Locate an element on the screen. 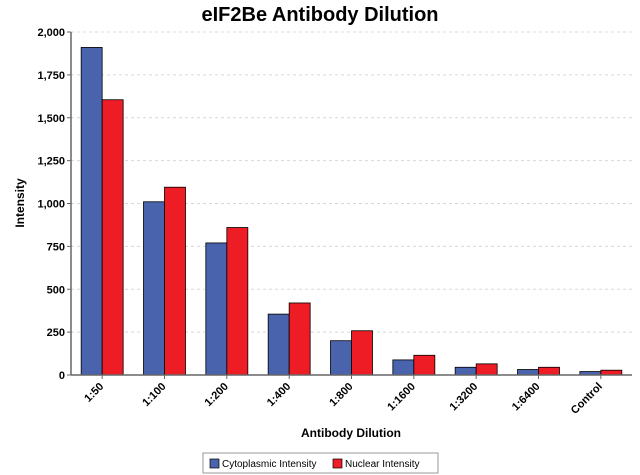 The image size is (640, 475). legend: Cytoplasmic Intensity Nuclear Intensity is located at coordinates (320, 463).